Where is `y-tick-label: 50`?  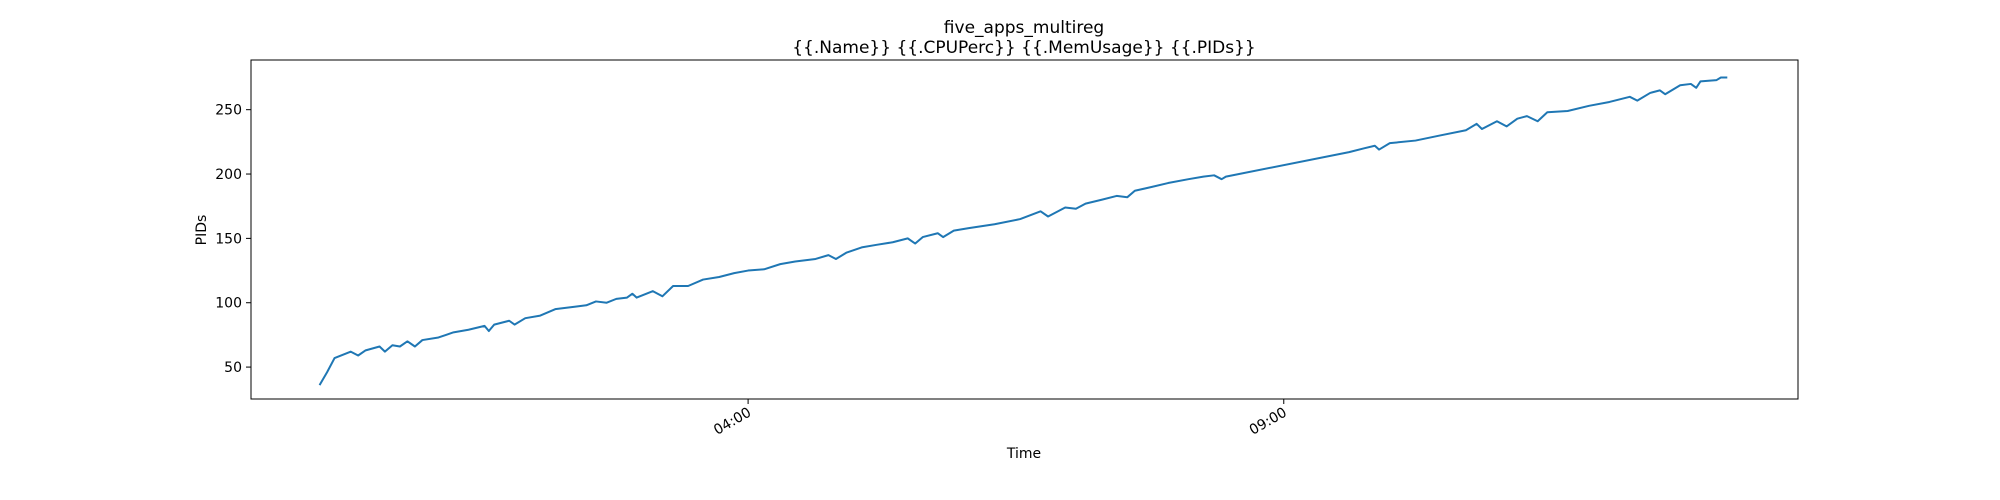 y-tick-label: 50 is located at coordinates (233, 368).